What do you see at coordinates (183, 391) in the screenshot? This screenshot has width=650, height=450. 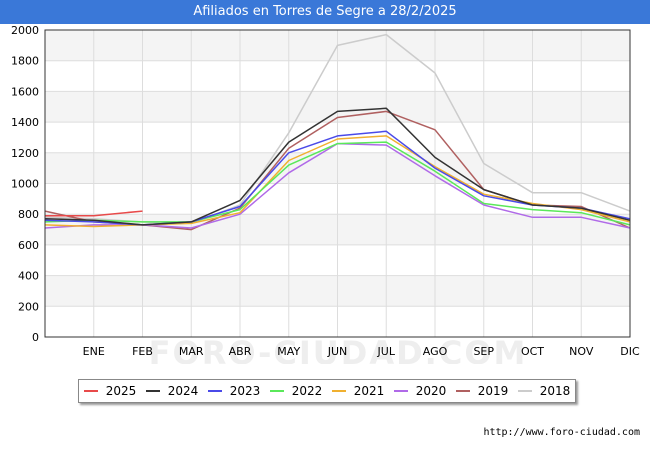 I see `legend-label: 2024` at bounding box center [183, 391].